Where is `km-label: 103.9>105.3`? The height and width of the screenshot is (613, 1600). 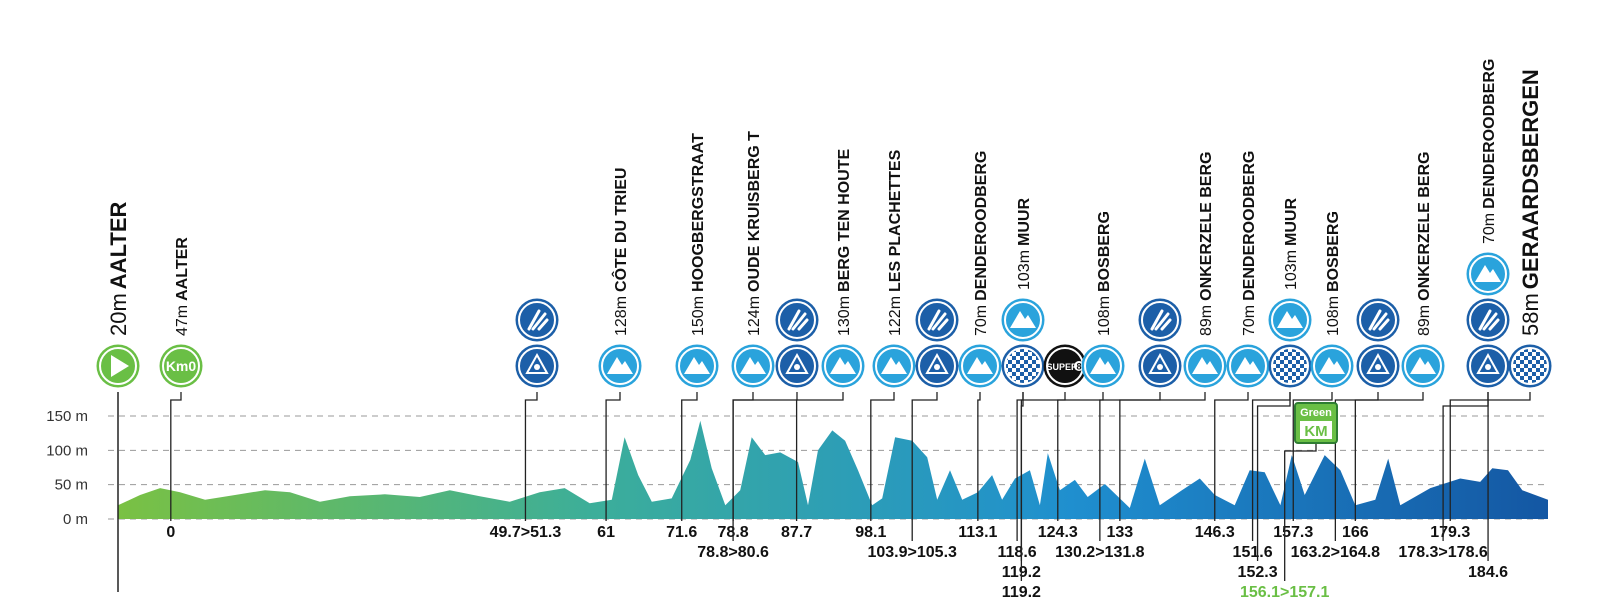 km-label: 103.9>105.3 is located at coordinates (912, 552).